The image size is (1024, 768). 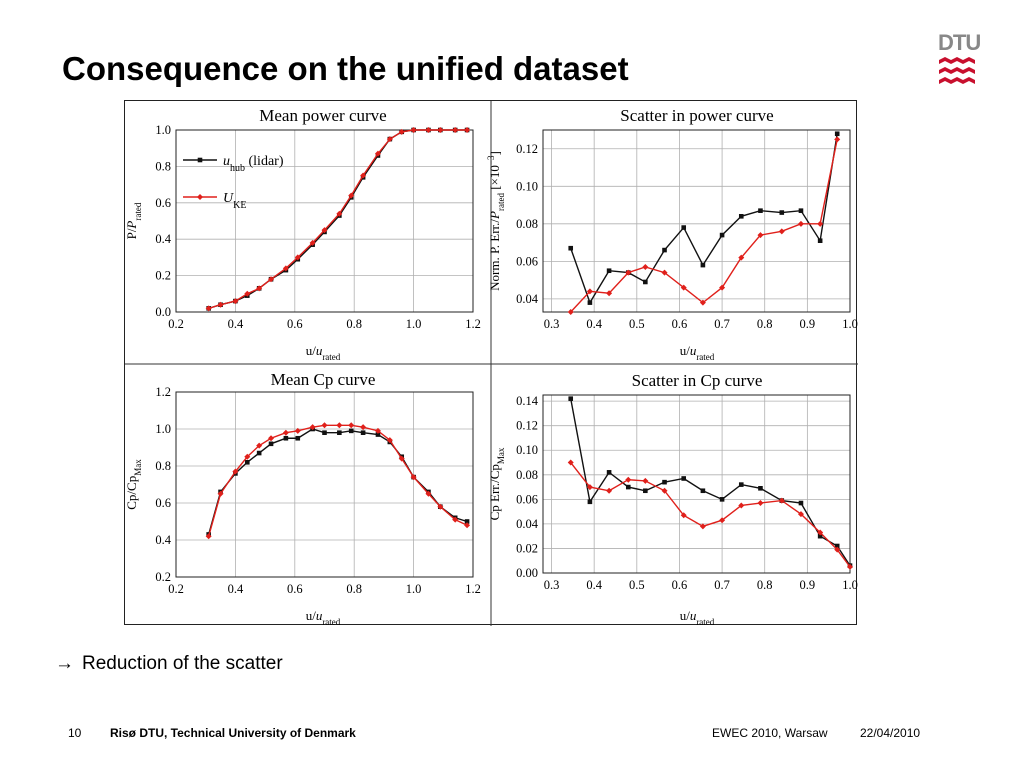 I want to click on y-axis-label: Cp Err./CpMax, so click(x=496, y=483).